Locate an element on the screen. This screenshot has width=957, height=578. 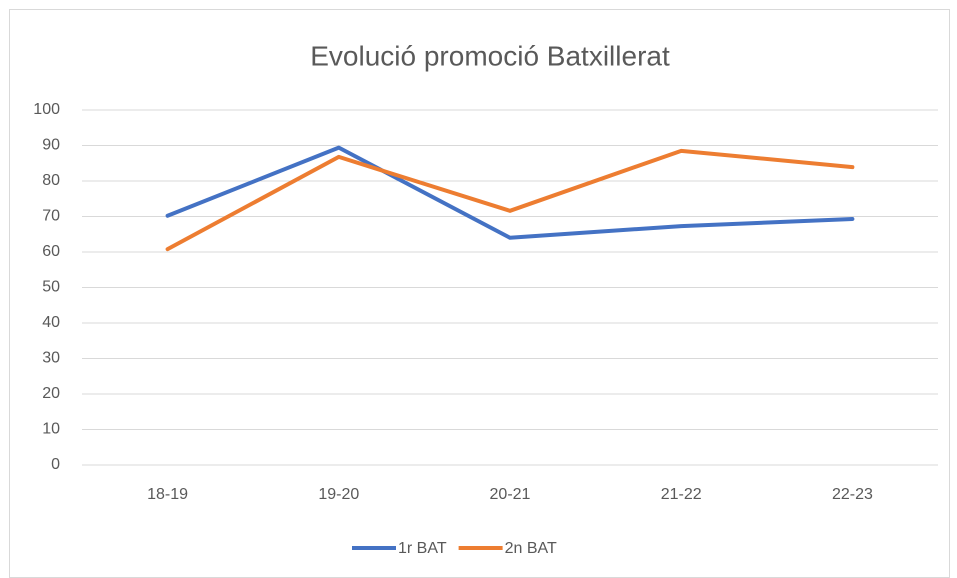
y-tick-label: 10 is located at coordinates (51, 429).